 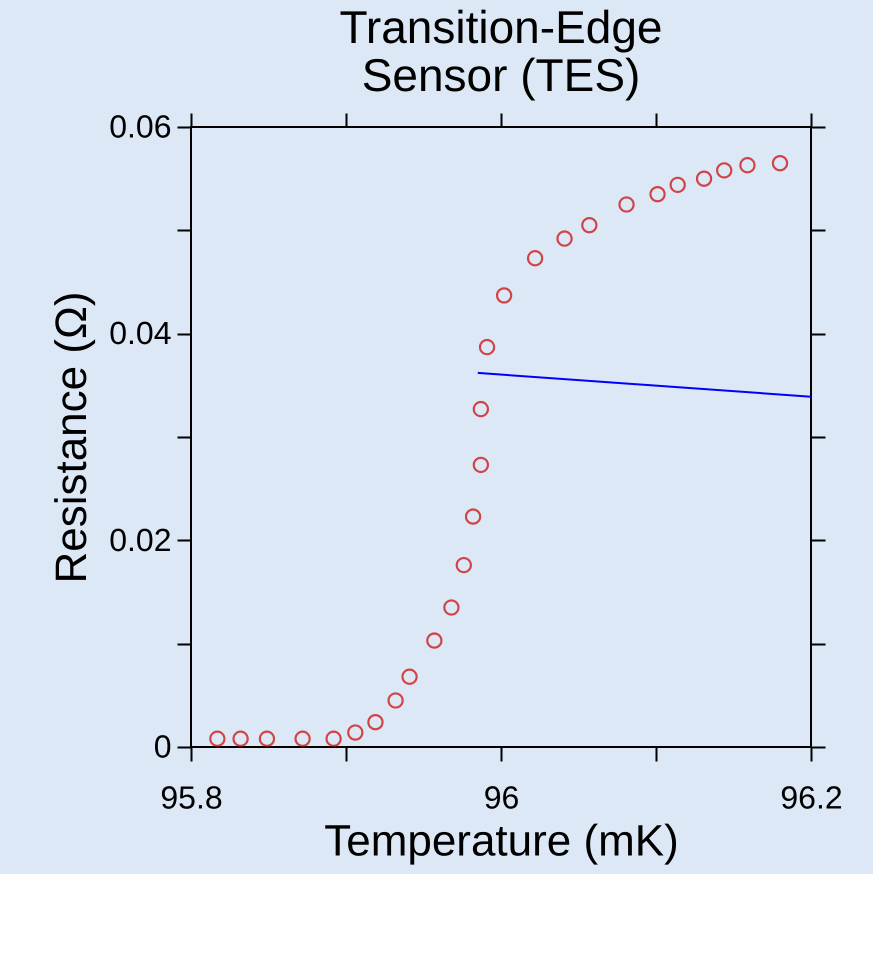 What do you see at coordinates (502, 798) in the screenshot?
I see `x-tick-label: 96` at bounding box center [502, 798].